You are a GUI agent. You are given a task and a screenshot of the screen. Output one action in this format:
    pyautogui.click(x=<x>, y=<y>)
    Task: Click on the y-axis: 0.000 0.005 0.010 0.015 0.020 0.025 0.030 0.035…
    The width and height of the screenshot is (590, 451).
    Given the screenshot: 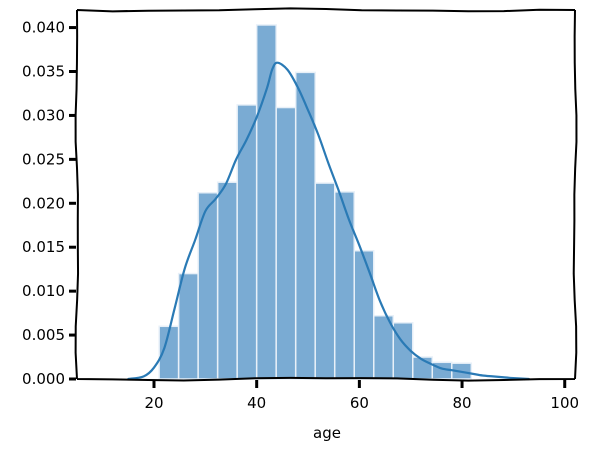 What is the action you would take?
    pyautogui.click(x=49, y=203)
    